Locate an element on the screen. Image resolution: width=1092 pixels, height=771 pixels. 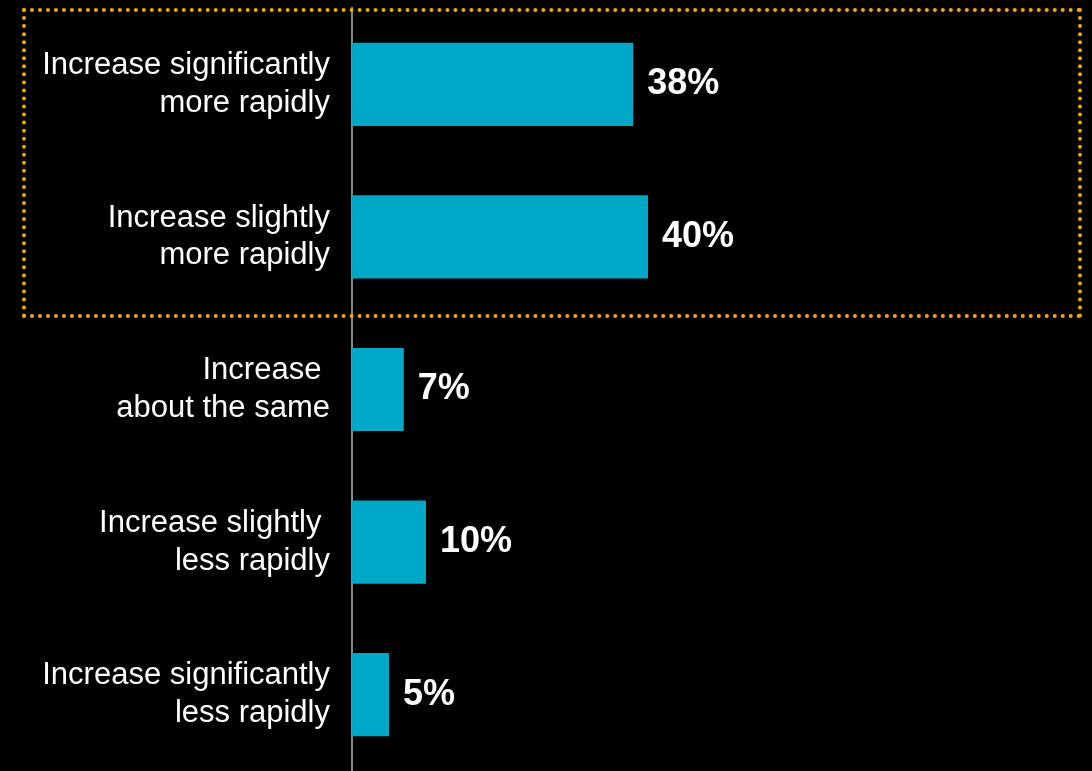
data-label: 38% is located at coordinates (683, 82).